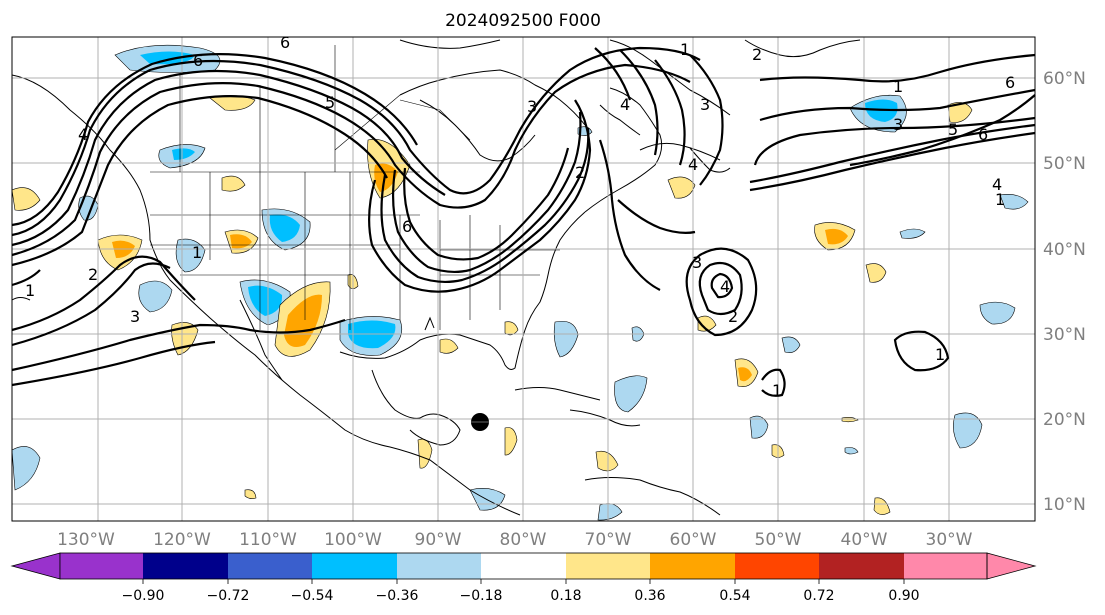 The width and height of the screenshot is (1105, 615). What do you see at coordinates (268, 540) in the screenshot?
I see `longitude-label: 110°W` at bounding box center [268, 540].